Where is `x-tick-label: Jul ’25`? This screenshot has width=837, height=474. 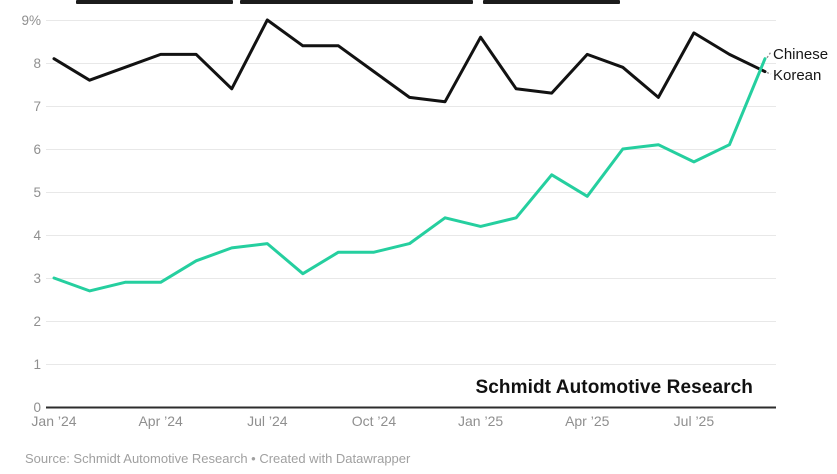 x-tick-label: Jul ’25 is located at coordinates (694, 421).